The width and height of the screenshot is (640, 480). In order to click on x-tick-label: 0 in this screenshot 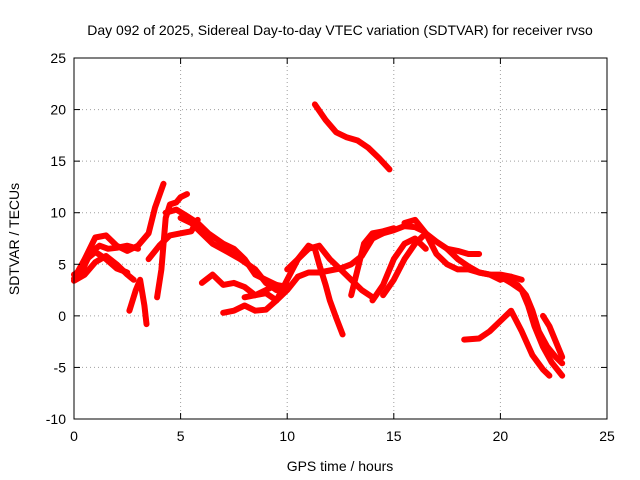, I will do `click(74, 436)`.